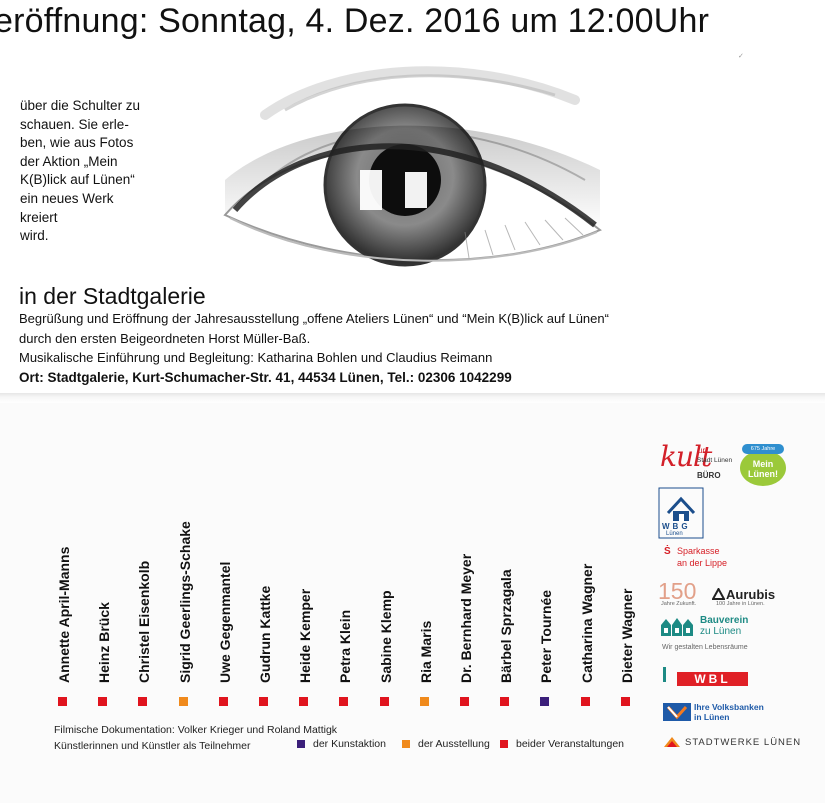 Image resolution: width=825 pixels, height=803 pixels. I want to click on artist-name: Bärbel Sprzagala, so click(506, 626).